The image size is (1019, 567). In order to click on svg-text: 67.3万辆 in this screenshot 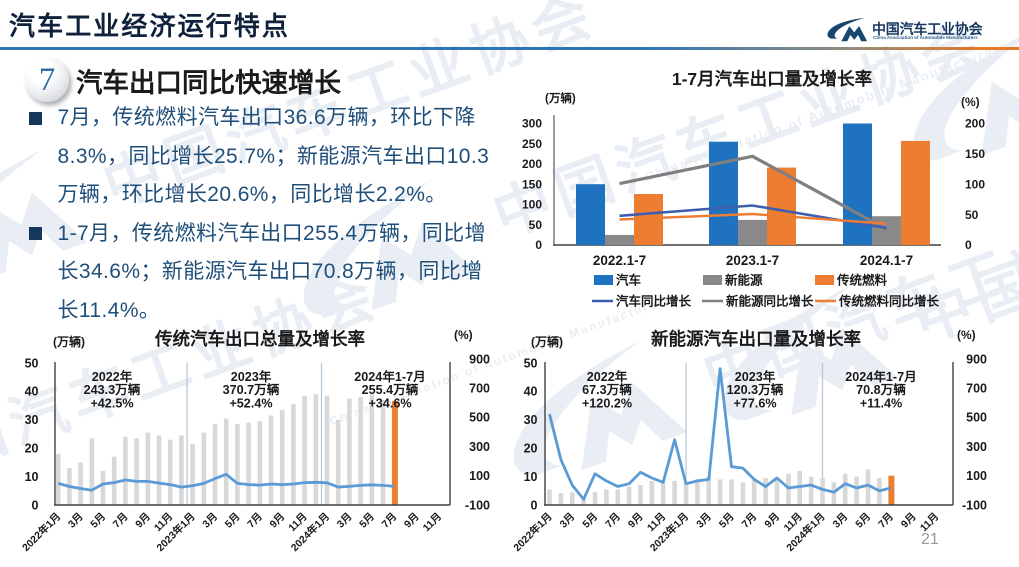, I will do `click(607, 389)`.